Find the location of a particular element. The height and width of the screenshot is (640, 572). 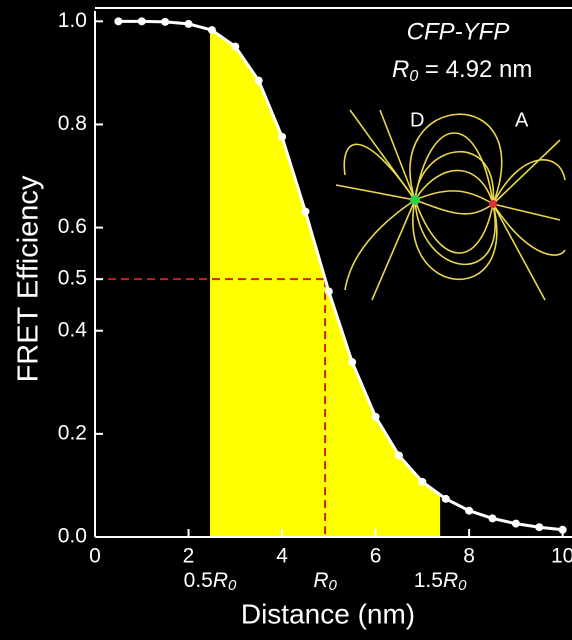

y-tick-label: 1.0 is located at coordinates (72, 20).